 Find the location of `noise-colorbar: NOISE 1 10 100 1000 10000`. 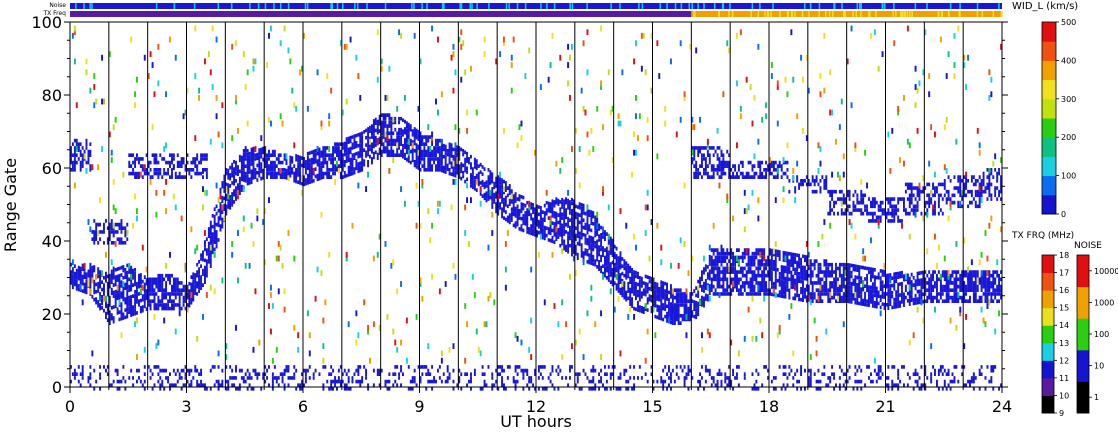

noise-colorbar: NOISE 1 10 100 1000 10000 is located at coordinates (1096, 327).